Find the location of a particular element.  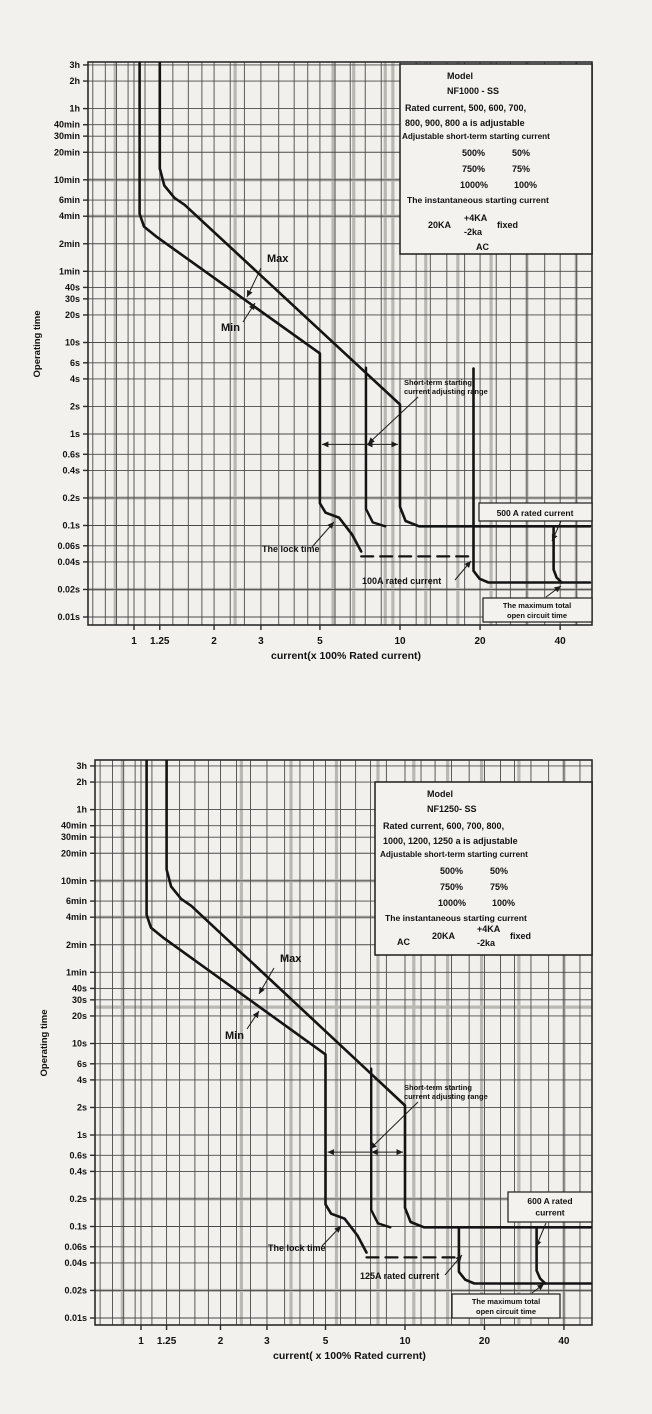

y-tick-label: 0.4s is located at coordinates (78, 1171).